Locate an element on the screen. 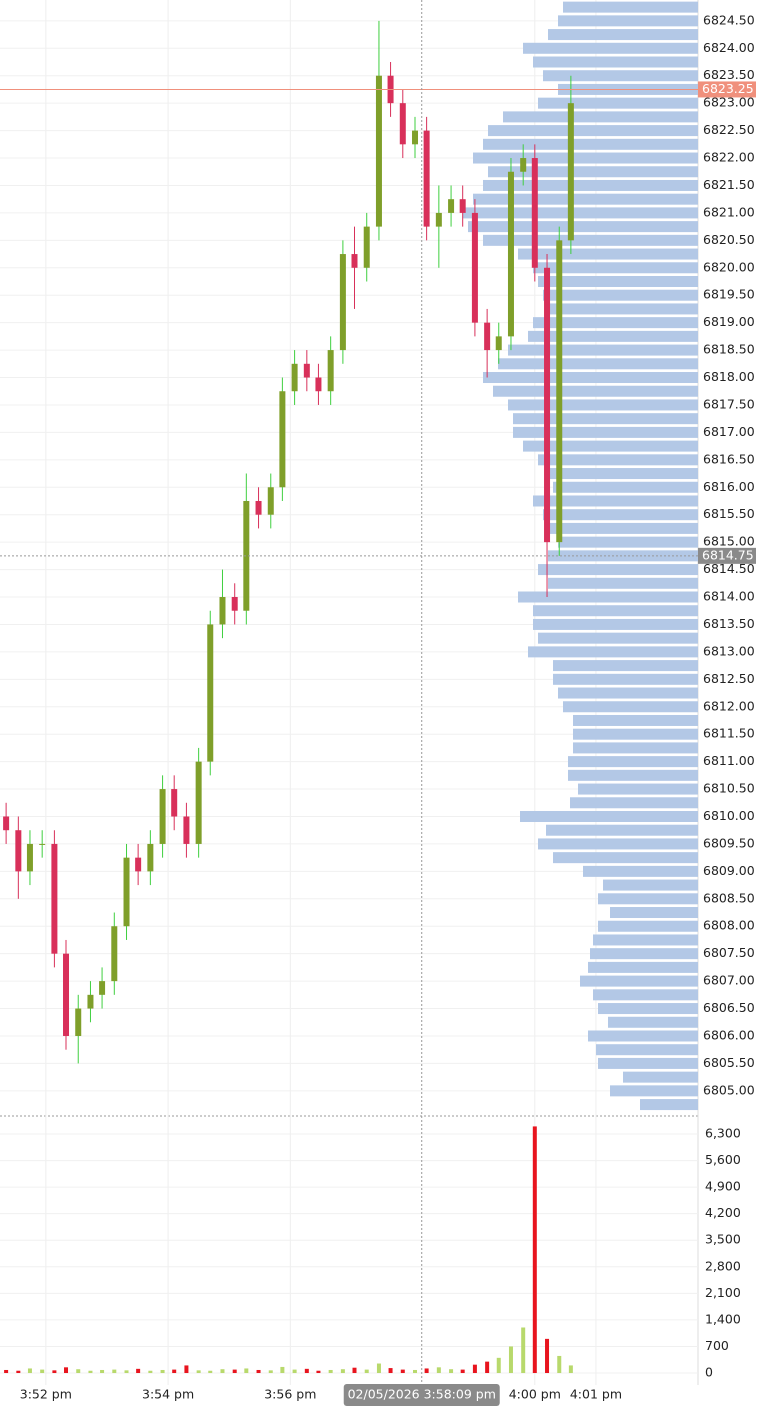 The height and width of the screenshot is (1412, 758). y-tick-label: 6806.00 is located at coordinates (729, 1034).